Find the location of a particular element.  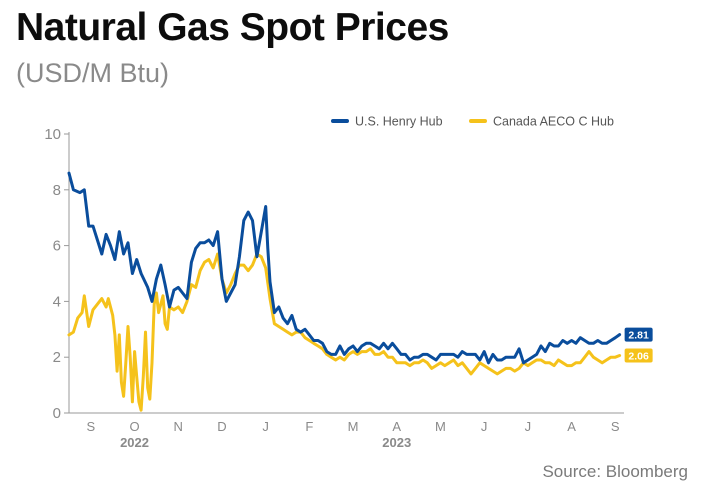

y-tick-label: 6 is located at coordinates (57, 246).